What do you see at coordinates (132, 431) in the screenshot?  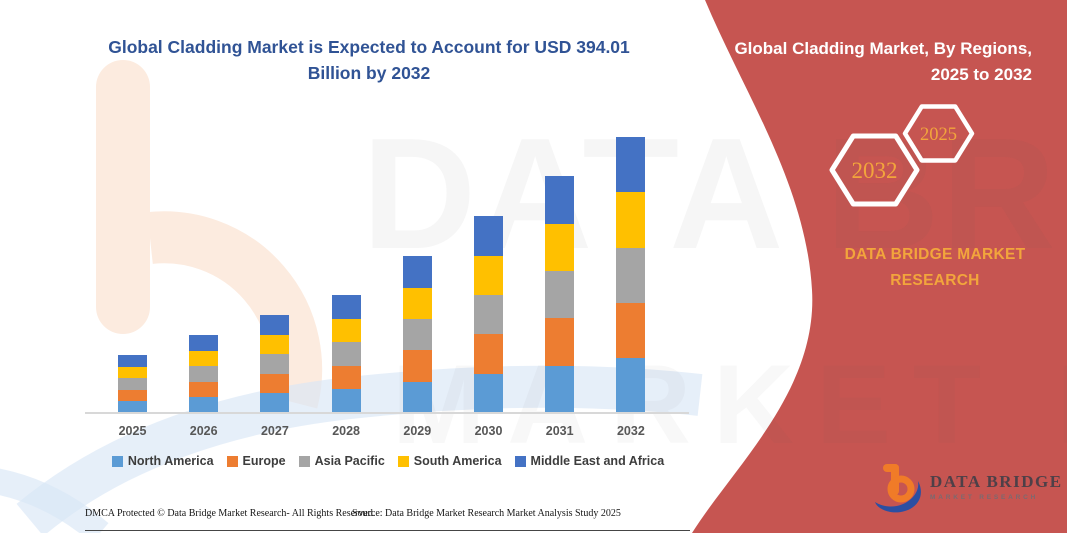 I see `x-axis-label-2025: 2025` at bounding box center [132, 431].